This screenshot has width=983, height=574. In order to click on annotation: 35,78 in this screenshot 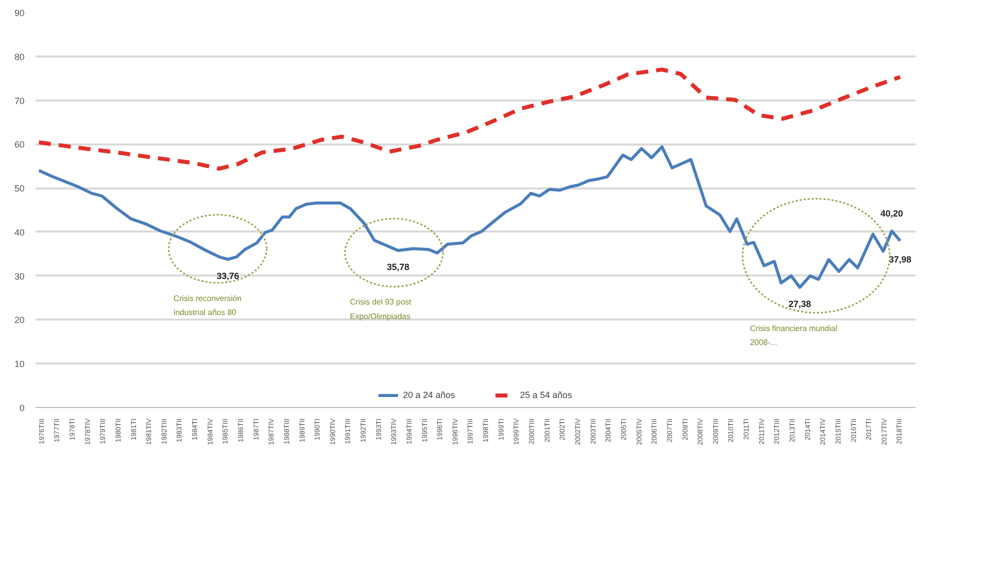, I will do `click(398, 267)`.